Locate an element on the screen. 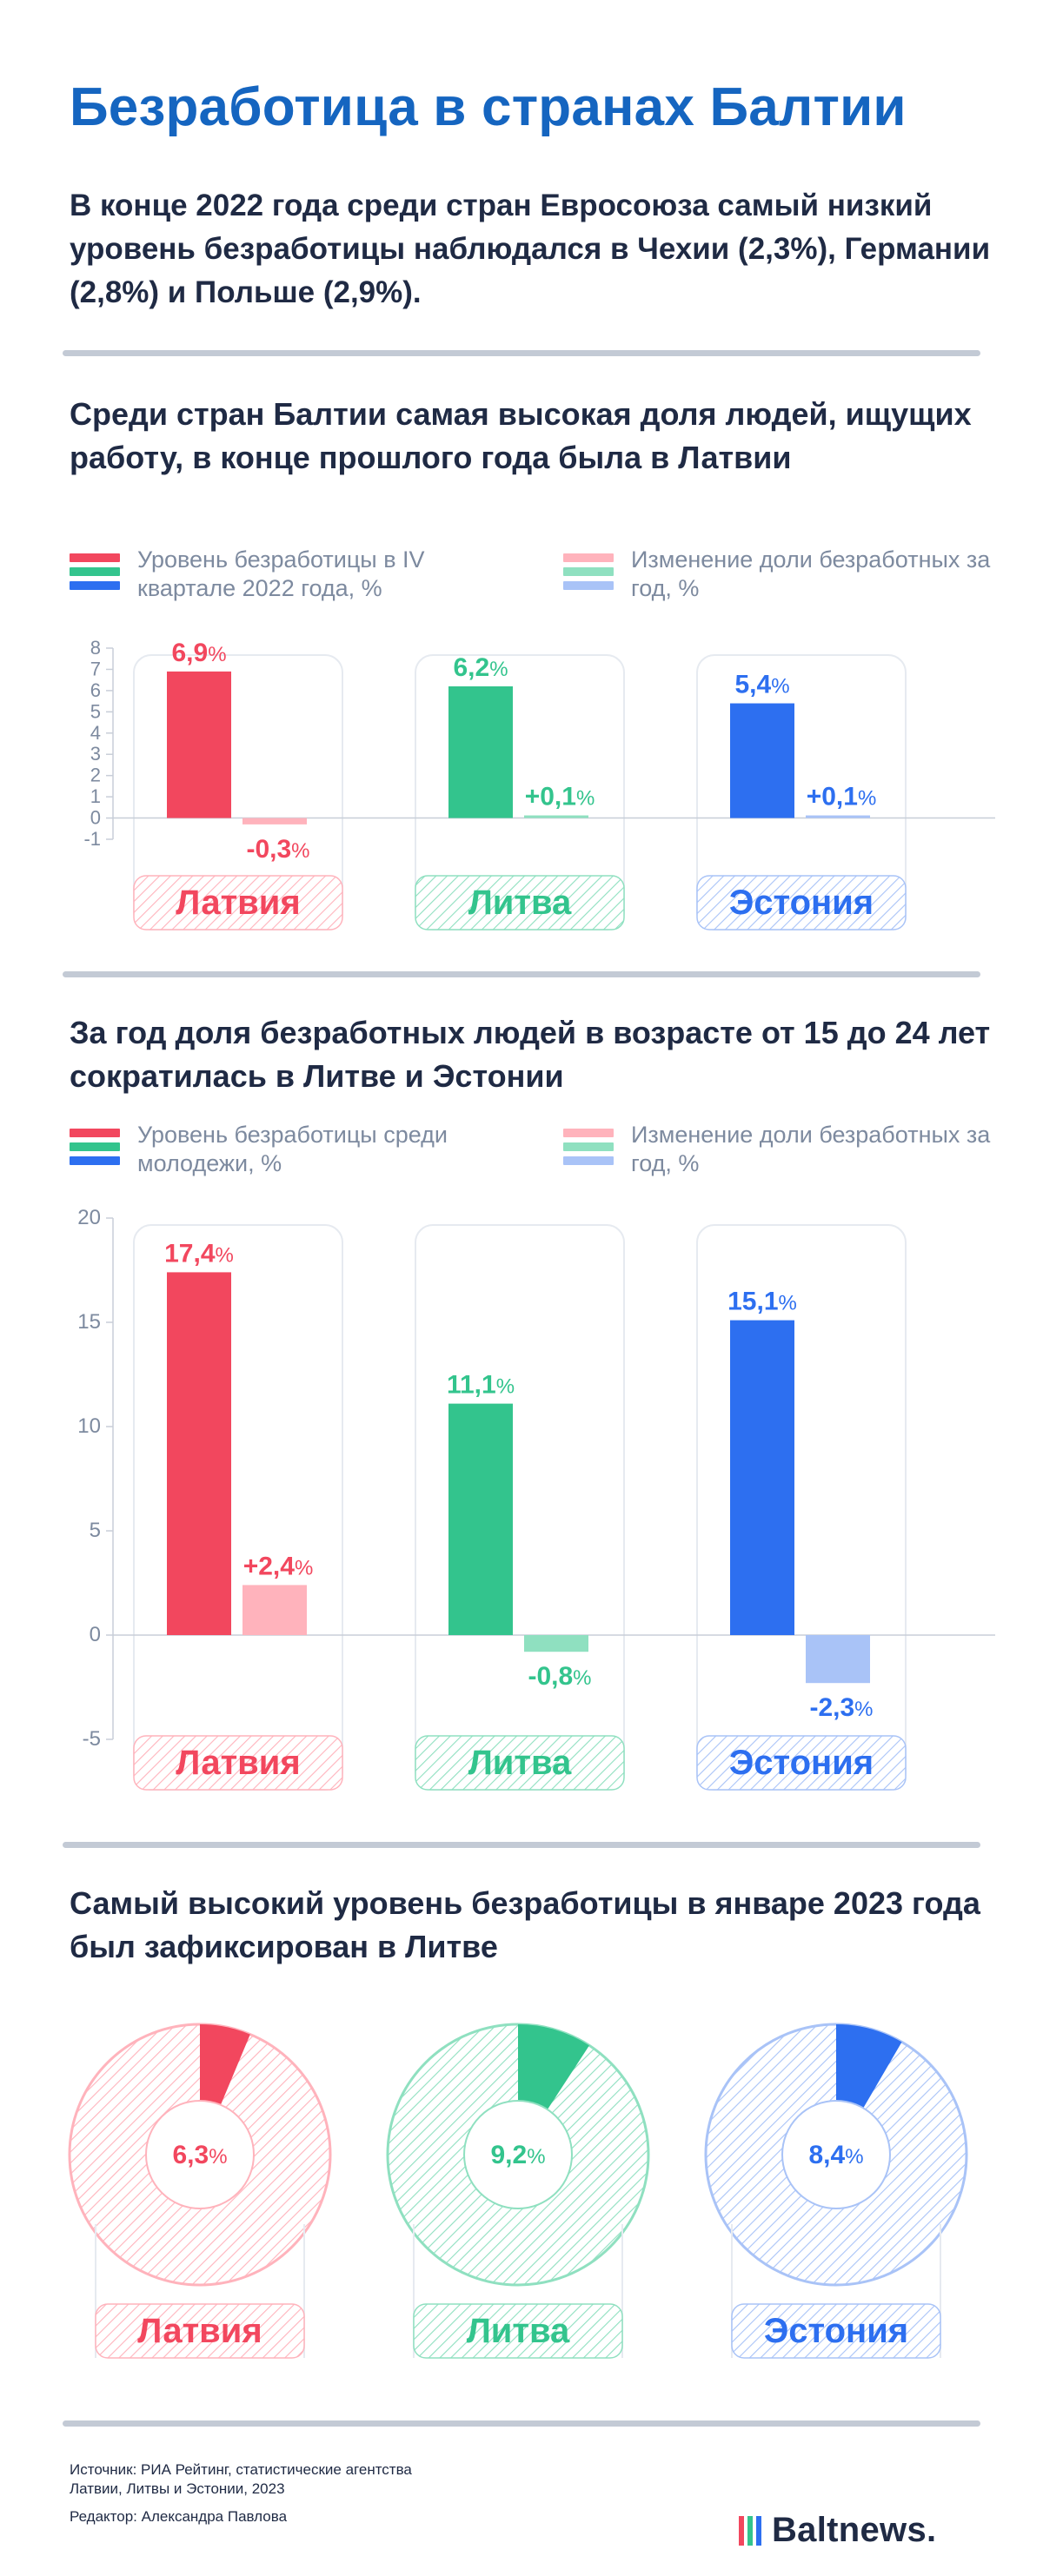  donut-value-estonia: 8,4% is located at coordinates (835, 2155).